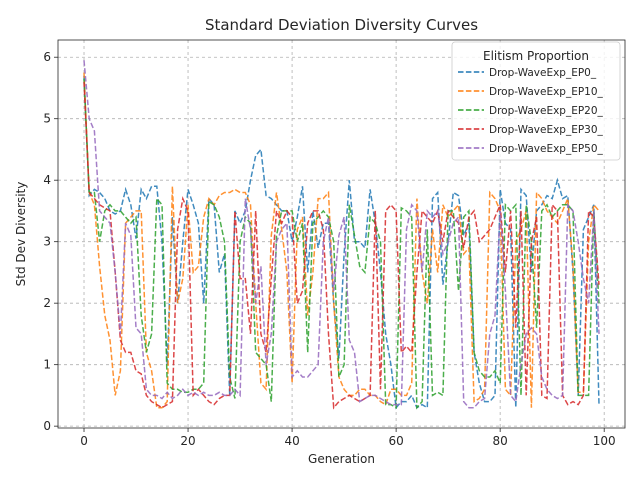 The height and width of the screenshot is (480, 640). I want to click on x-tick-label: 80, so click(500, 441).